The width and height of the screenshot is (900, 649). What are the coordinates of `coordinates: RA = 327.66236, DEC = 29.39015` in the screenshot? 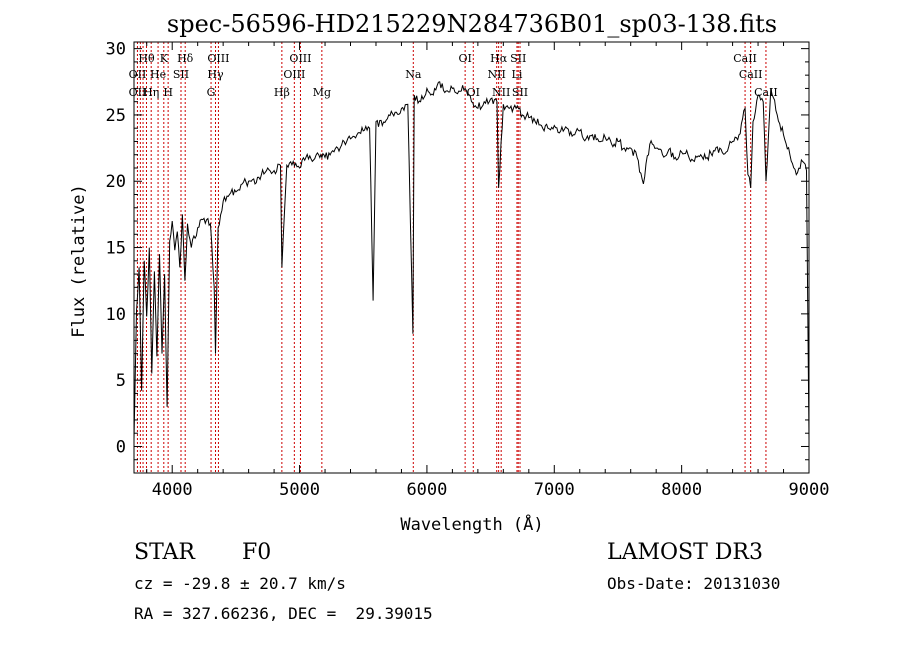 It's located at (283, 613).